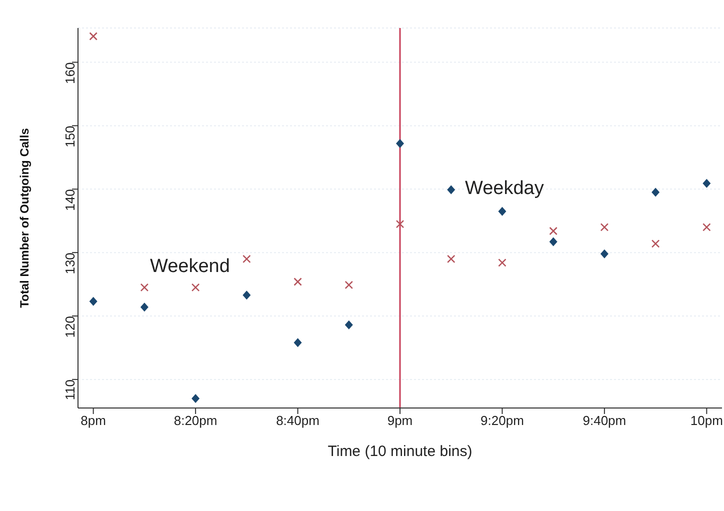 The height and width of the screenshot is (511, 724). I want to click on y-tick-label: 160, so click(70, 73).